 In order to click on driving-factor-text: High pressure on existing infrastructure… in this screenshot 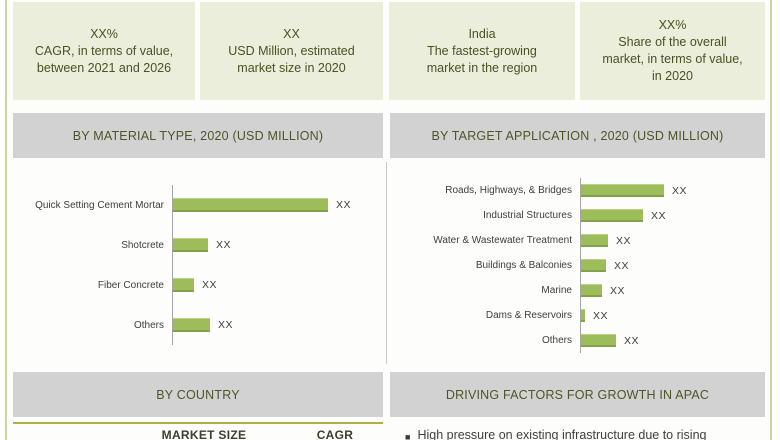, I will do `click(562, 434)`.